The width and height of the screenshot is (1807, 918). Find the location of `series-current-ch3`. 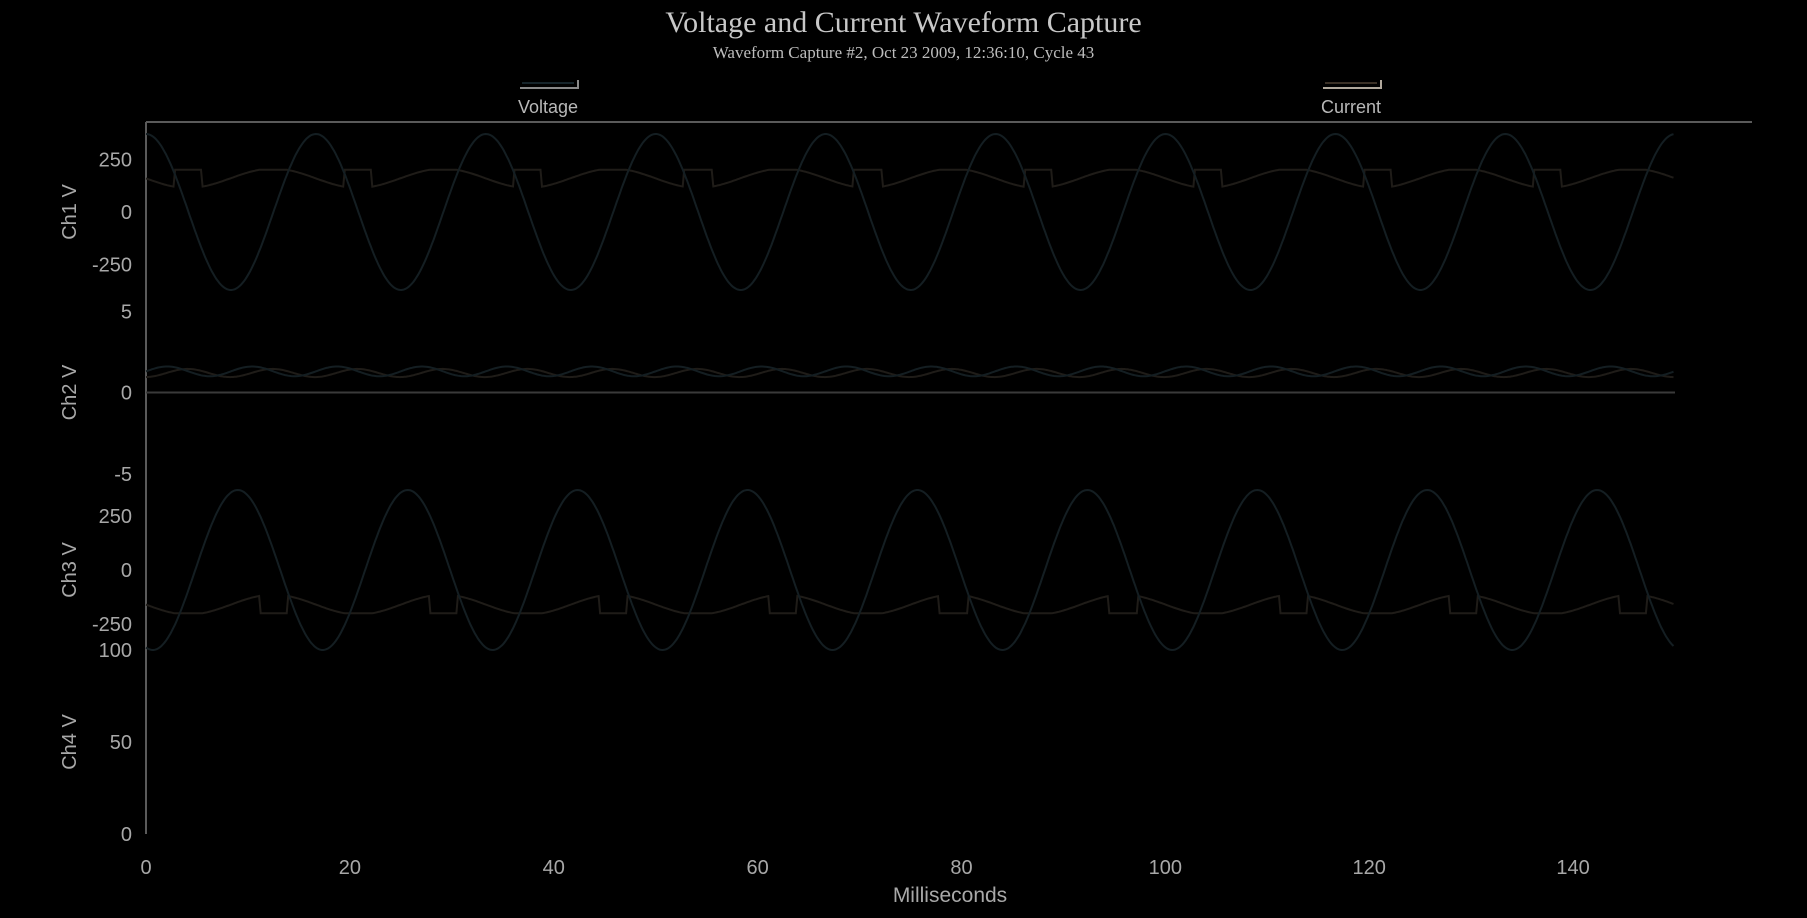

series-current-ch3 is located at coordinates (909, 604).